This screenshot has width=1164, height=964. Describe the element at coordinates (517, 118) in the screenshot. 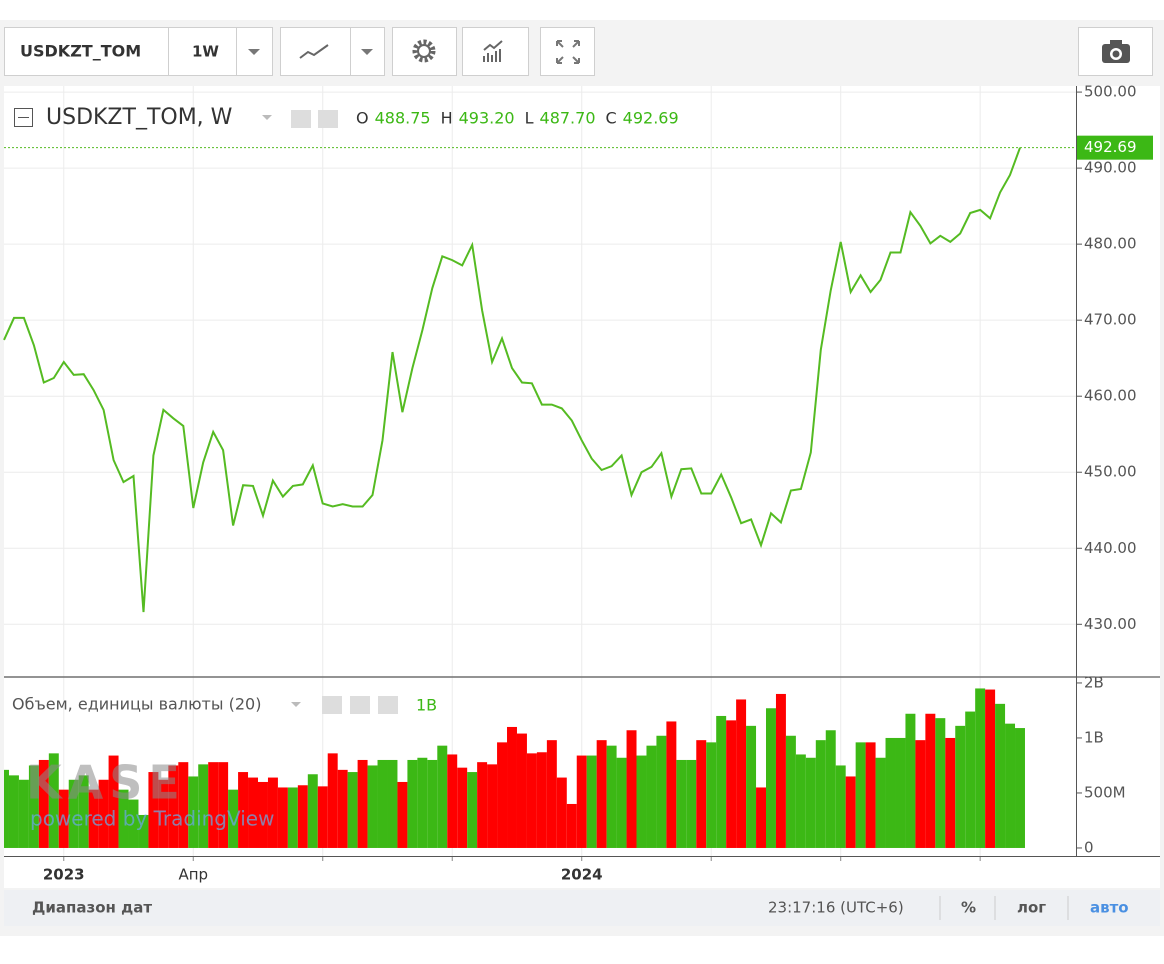

I see `ohlc-legend: O 488.75 H 493.20 L 487.70 C 492.69` at that location.